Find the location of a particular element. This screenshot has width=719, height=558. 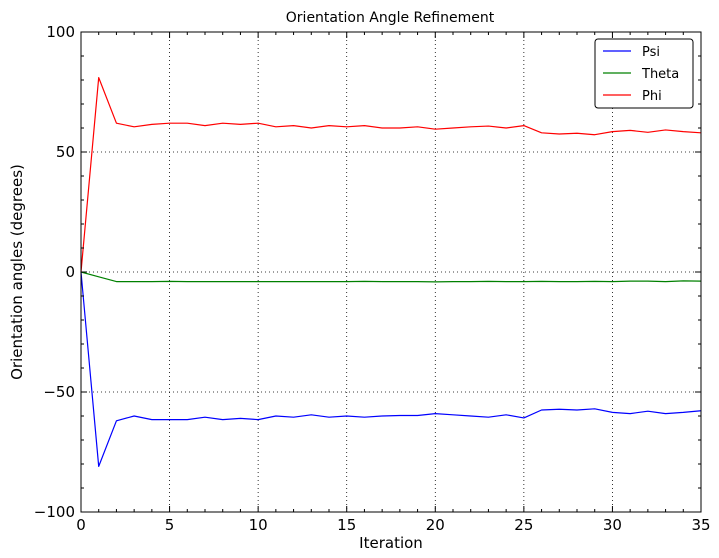

y-tick-label: −50 is located at coordinates (59, 392).